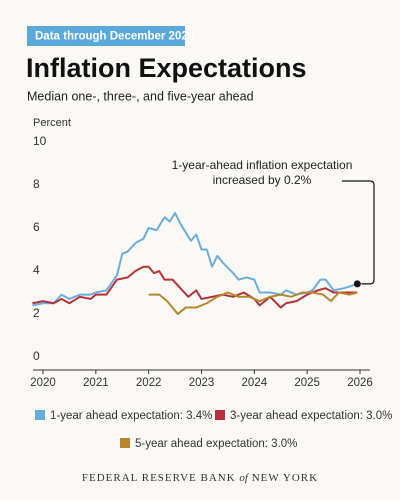 This screenshot has height=500, width=400. I want to click on chart-title: Inflation Expectations, so click(166, 68).